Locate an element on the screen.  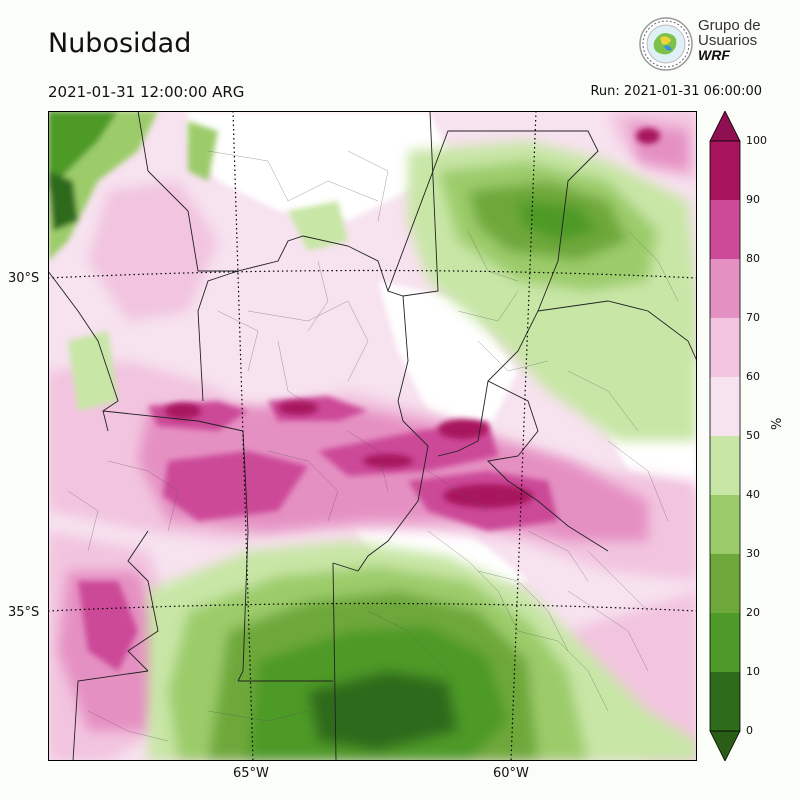
lat-label-35s: 35°S is located at coordinates (24, 612).